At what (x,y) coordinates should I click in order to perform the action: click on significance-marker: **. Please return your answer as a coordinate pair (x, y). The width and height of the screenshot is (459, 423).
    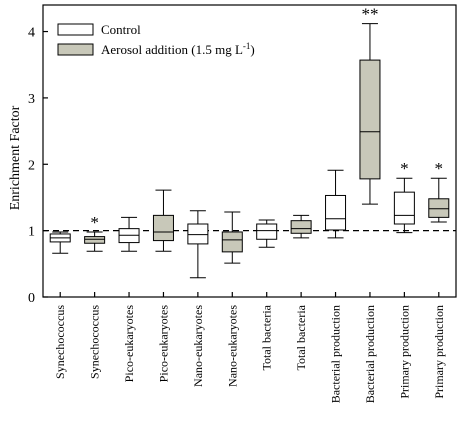
    Looking at the image, I should click on (369, 14).